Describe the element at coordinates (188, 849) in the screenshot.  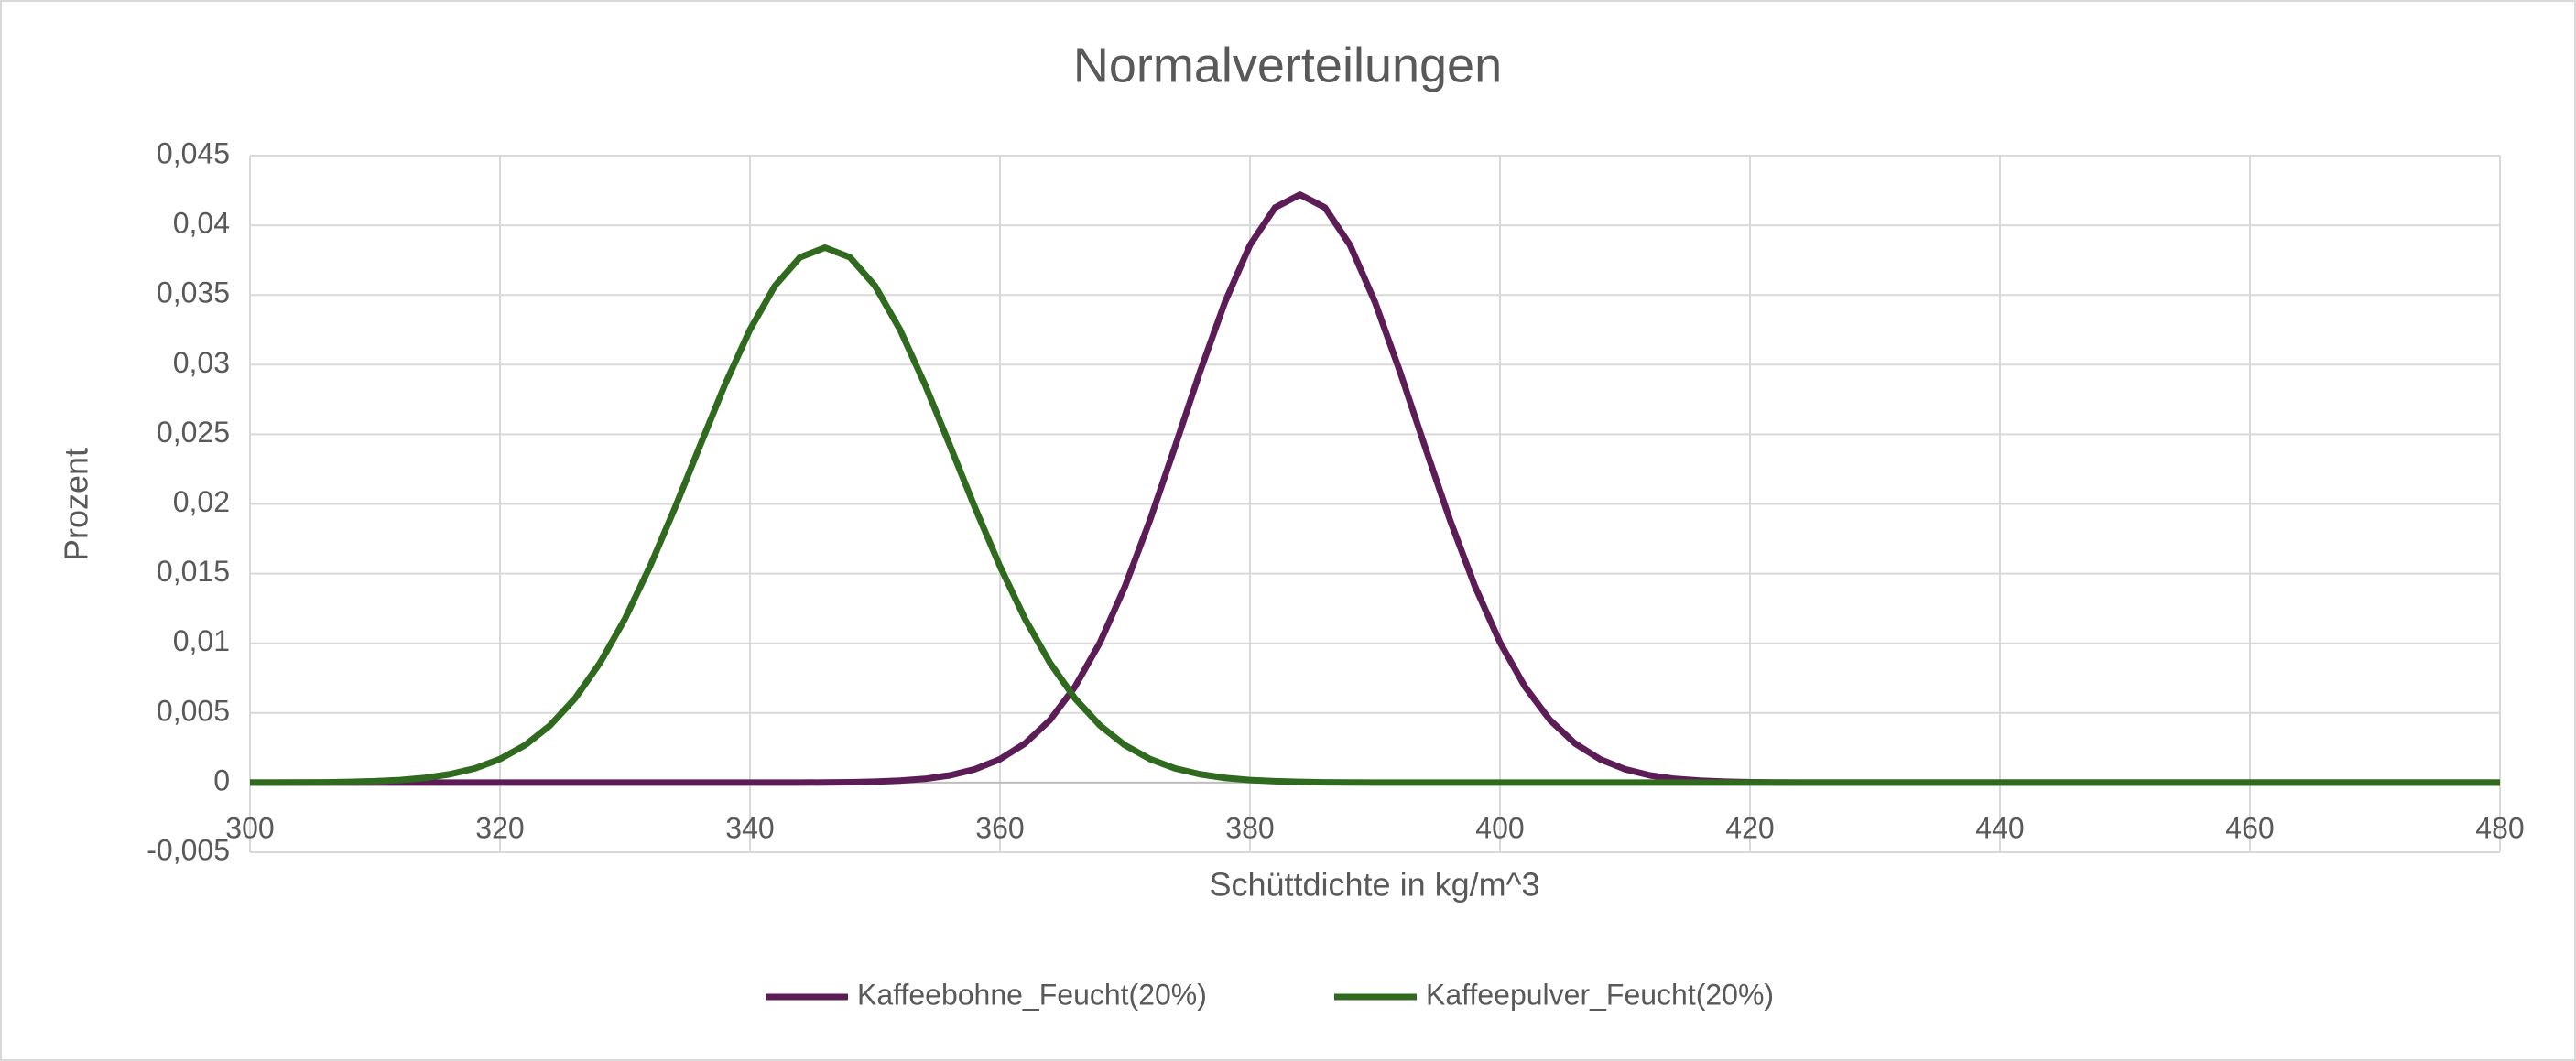
I see `y-tick-label: -0,005` at that location.